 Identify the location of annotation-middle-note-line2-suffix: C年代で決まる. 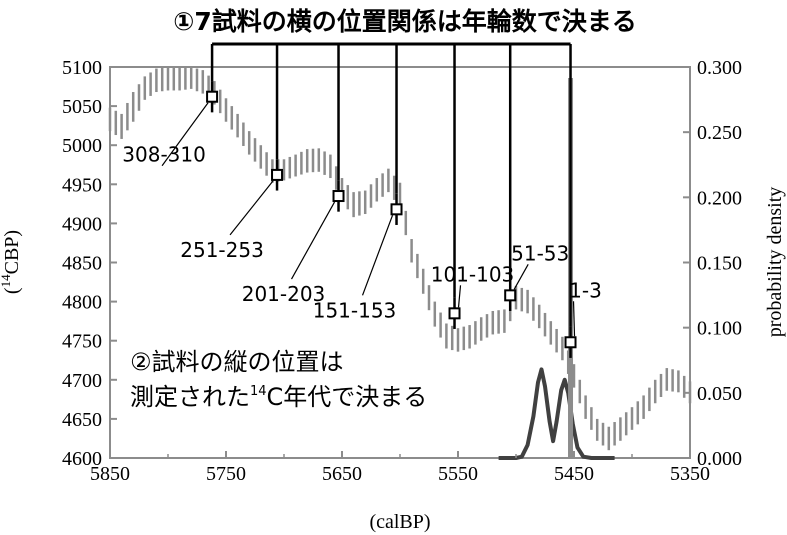
(347, 397).